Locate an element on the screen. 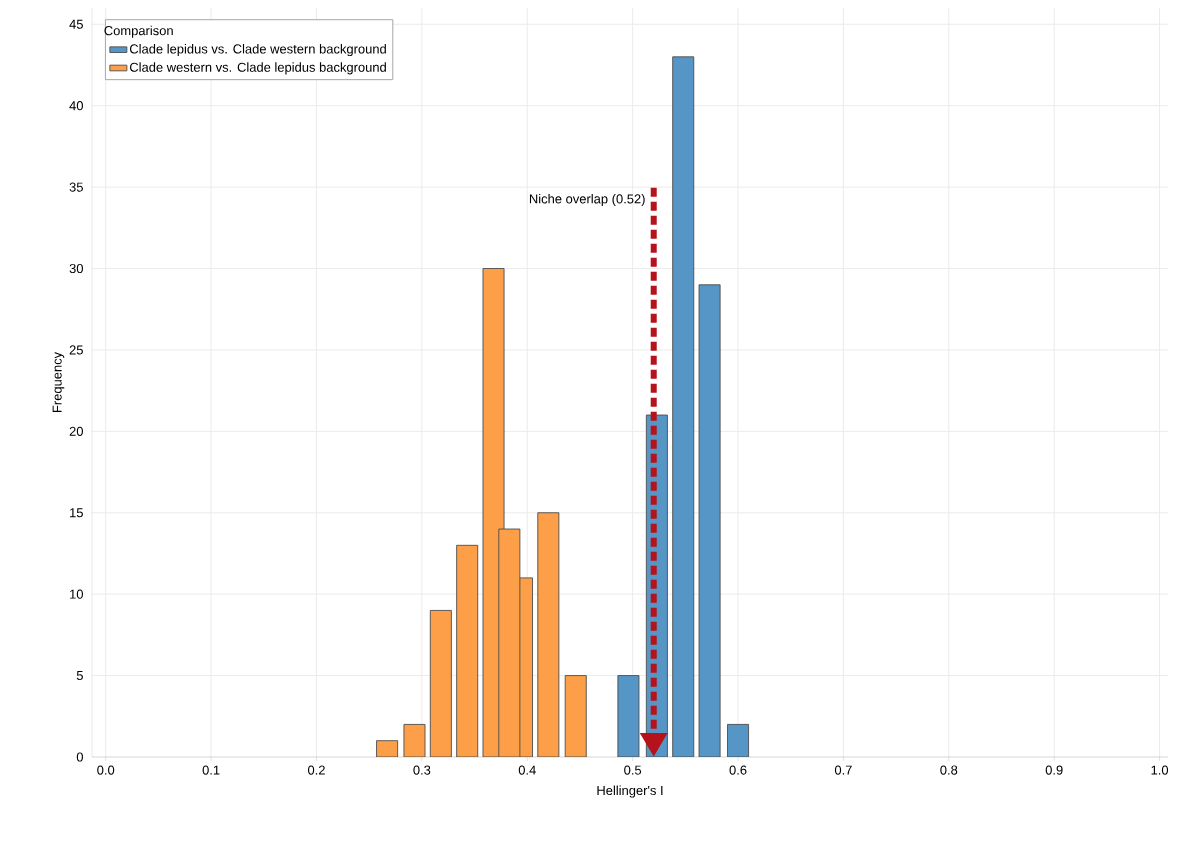 This screenshot has width=1187, height=843. y-tick-label: 15 is located at coordinates (76, 513).